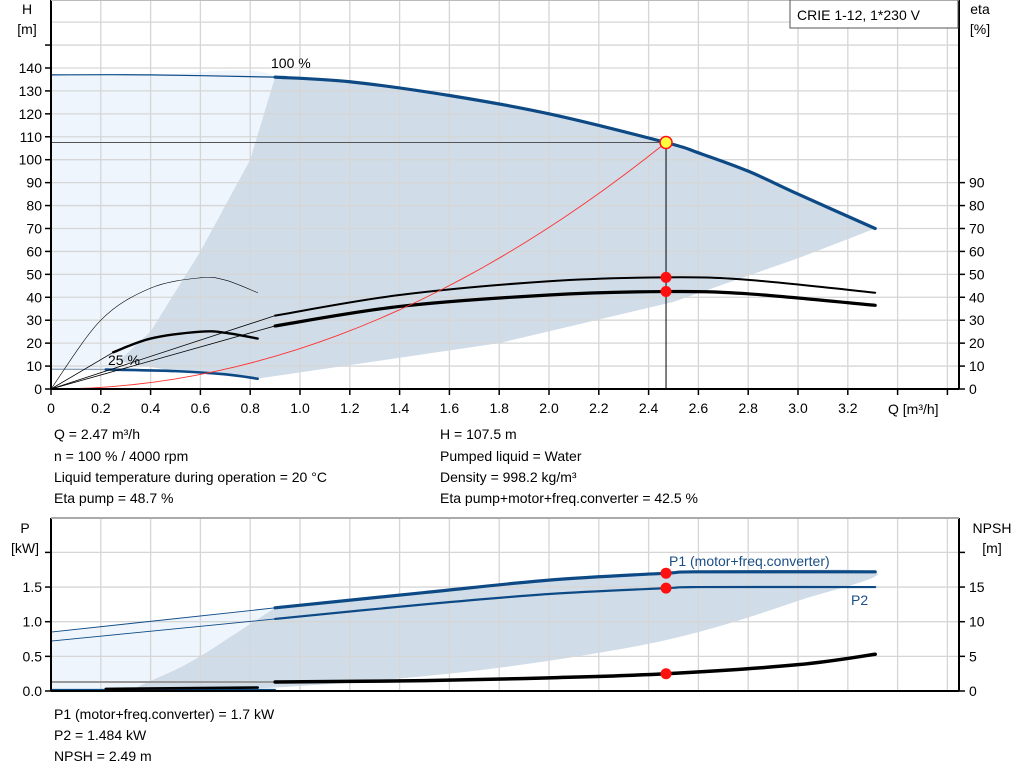 This screenshot has height=781, width=1024. I want to click on eta-tick-label: 20, so click(977, 343).